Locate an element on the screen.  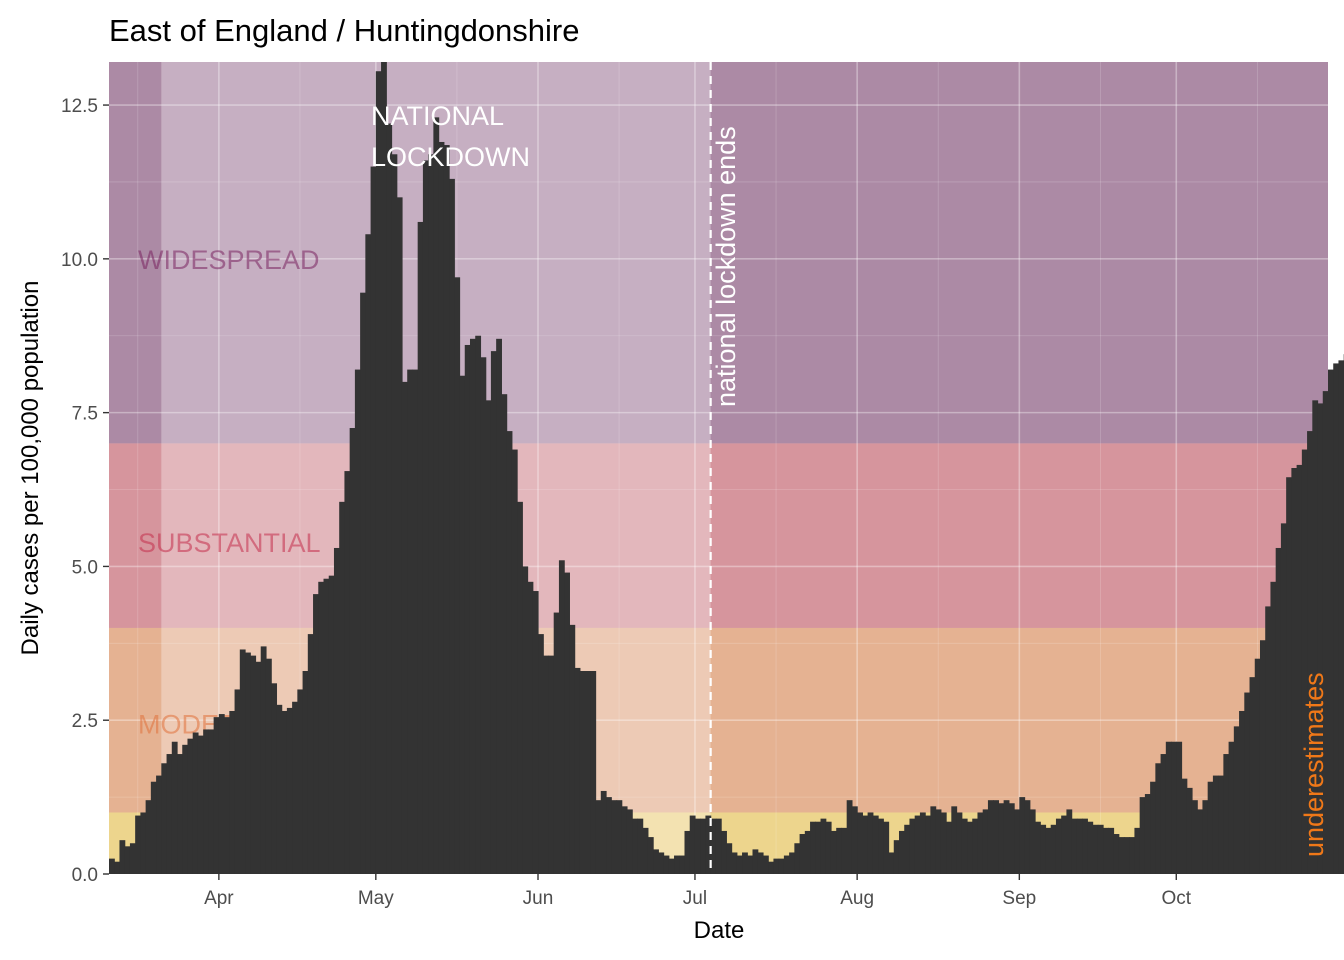
lockdown-label-line1: NATIONAL is located at coordinates (437, 116).